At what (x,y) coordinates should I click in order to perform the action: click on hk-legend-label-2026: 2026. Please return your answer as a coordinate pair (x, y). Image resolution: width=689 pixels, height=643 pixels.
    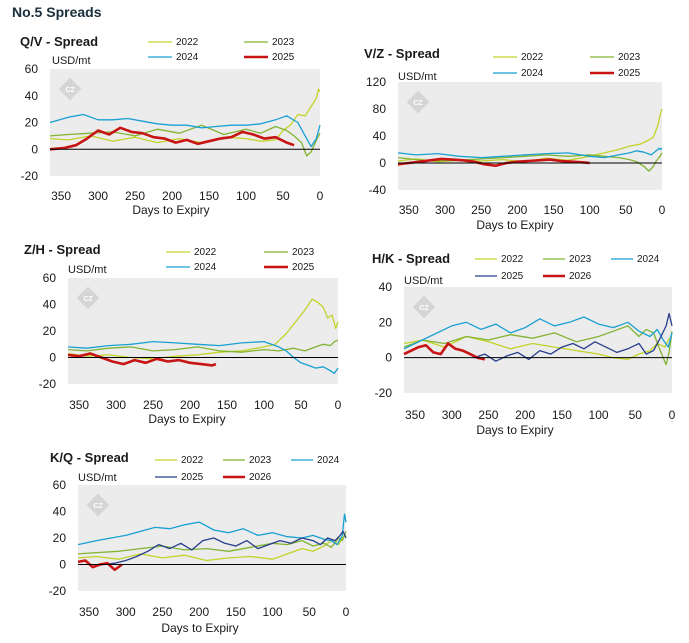
    Looking at the image, I should click on (580, 276).